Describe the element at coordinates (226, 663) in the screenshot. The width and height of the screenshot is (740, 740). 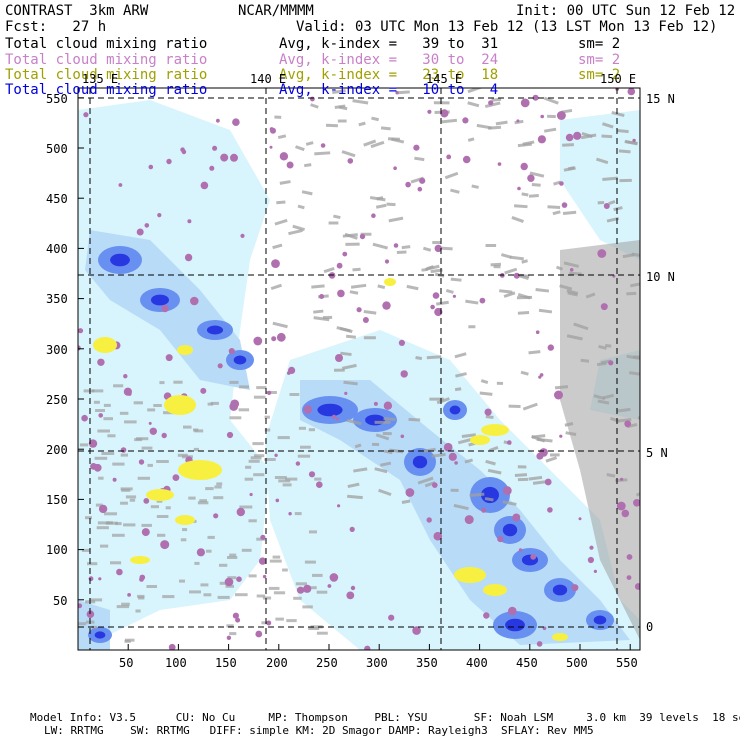
I see `x-tick-150: 150` at that location.